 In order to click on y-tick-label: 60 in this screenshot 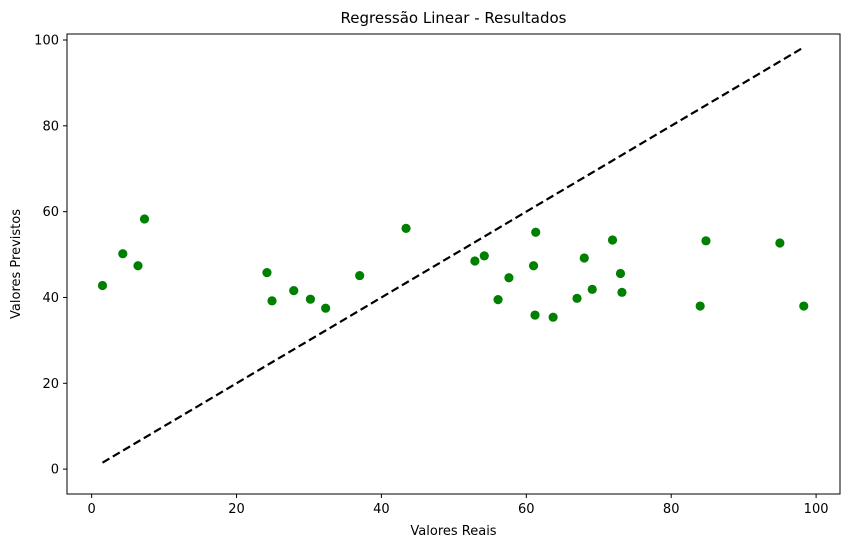, I will do `click(50, 212)`.